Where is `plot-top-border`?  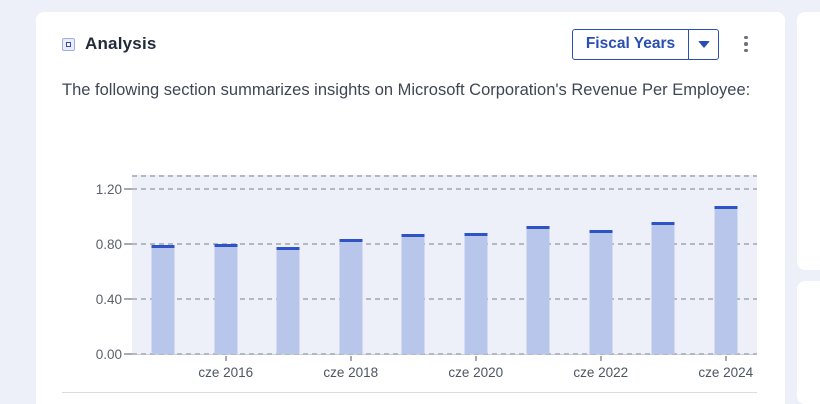
plot-top-border is located at coordinates (444, 176).